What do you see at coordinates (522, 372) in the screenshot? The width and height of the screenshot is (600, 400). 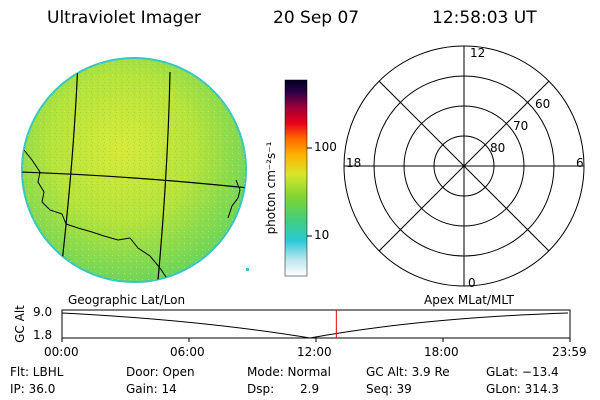 I see `info-glat: GLat: −13.4` at bounding box center [522, 372].